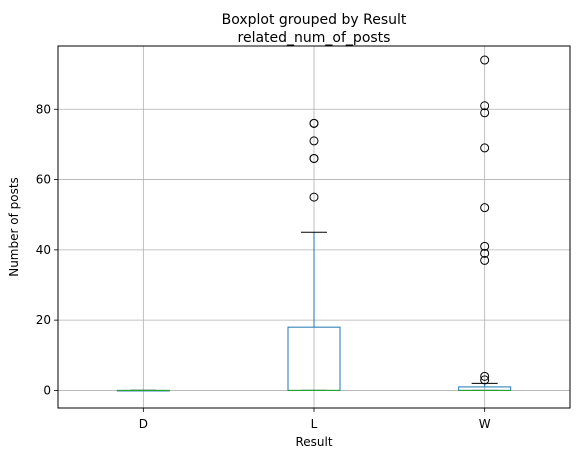 The height and width of the screenshot is (461, 578). Describe the element at coordinates (143, 424) in the screenshot. I see `x-tick-label: D` at that location.